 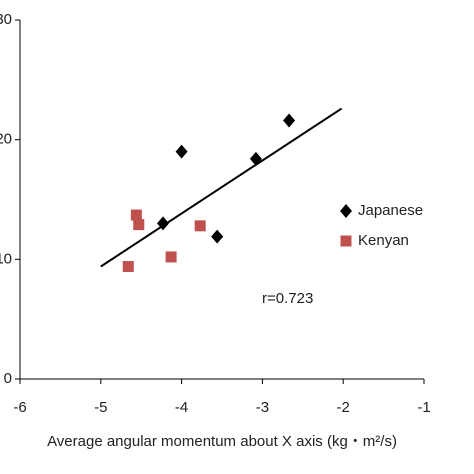 What do you see at coordinates (6, 19) in the screenshot?
I see `y-tick-label: 30` at bounding box center [6, 19].